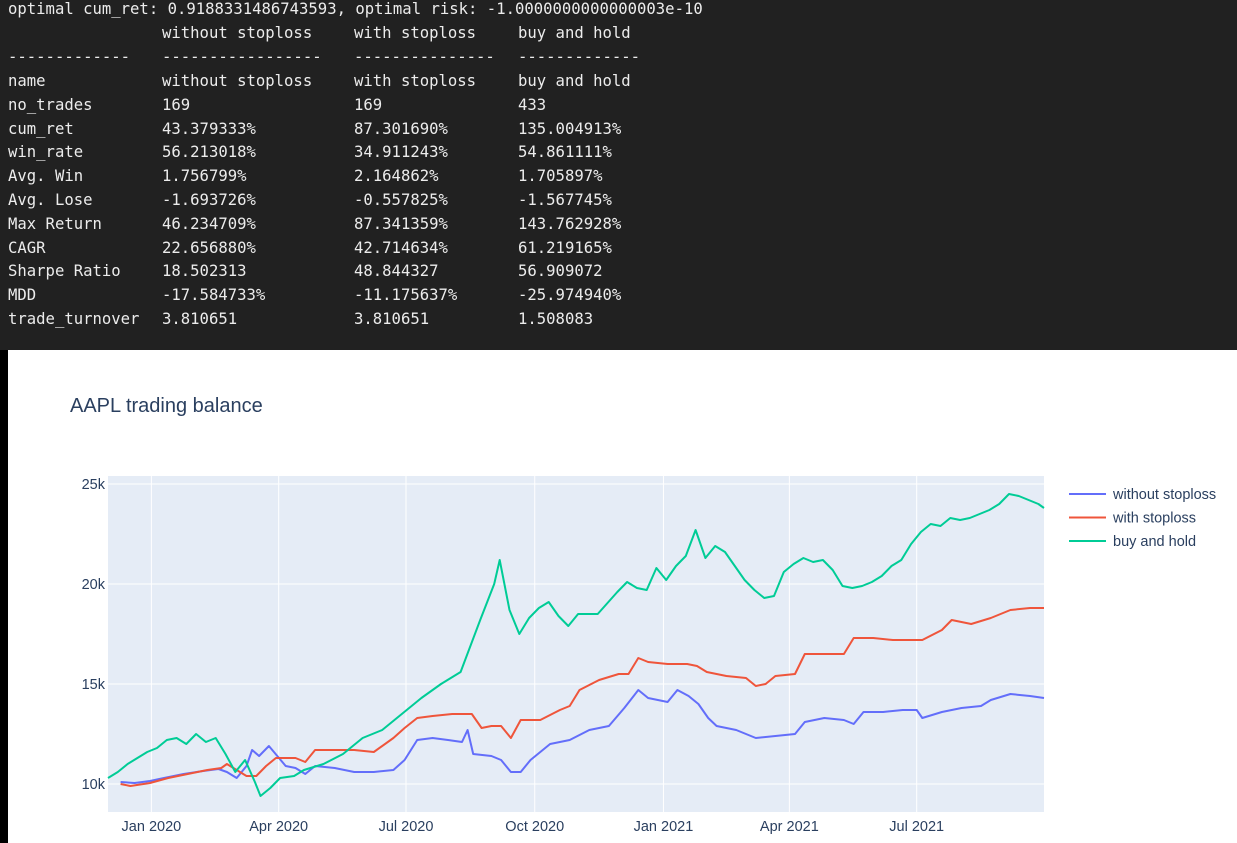 Image resolution: width=1237 pixels, height=843 pixels. Describe the element at coordinates (209, 128) in the screenshot. I see `table-cell: 43.379333%` at that location.